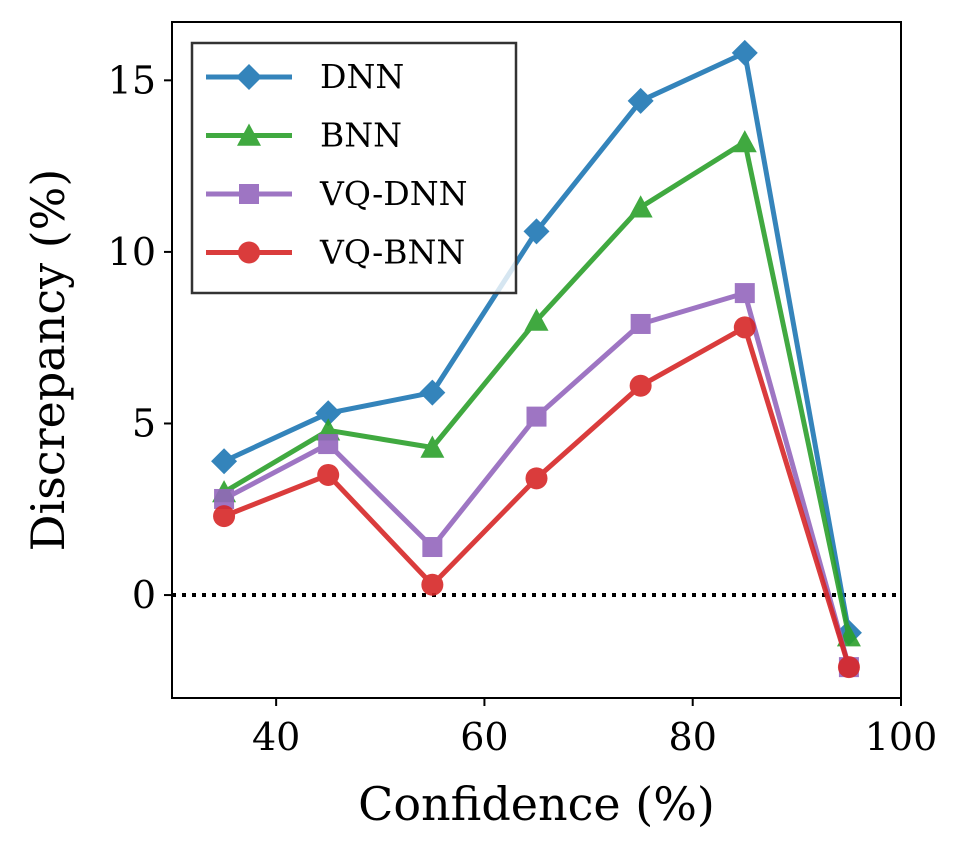 This screenshot has height=856, width=968. Describe the element at coordinates (361, 135) in the screenshot. I see `legend-label-bnn: BNN` at that location.